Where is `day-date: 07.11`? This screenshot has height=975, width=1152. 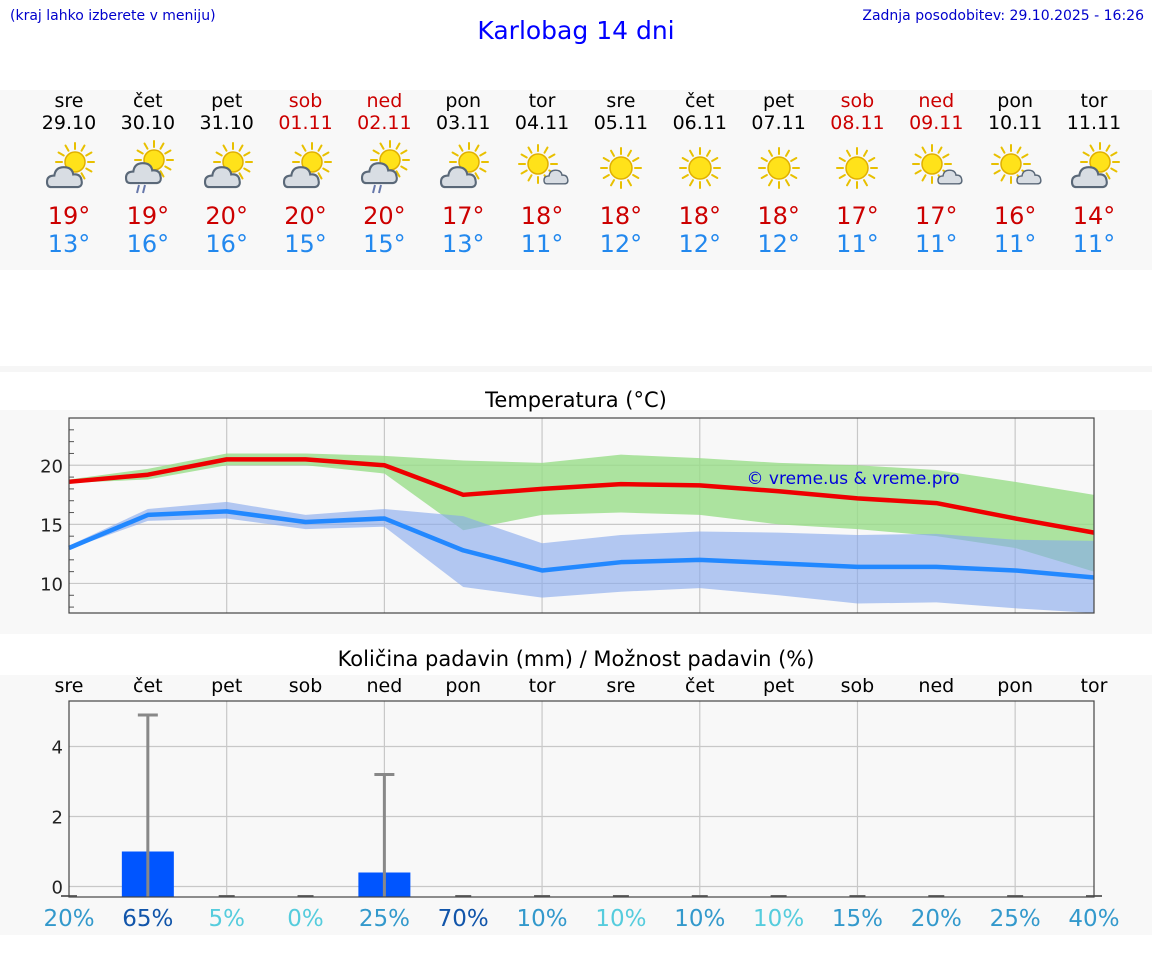
day-date: 07.11 is located at coordinates (778, 123).